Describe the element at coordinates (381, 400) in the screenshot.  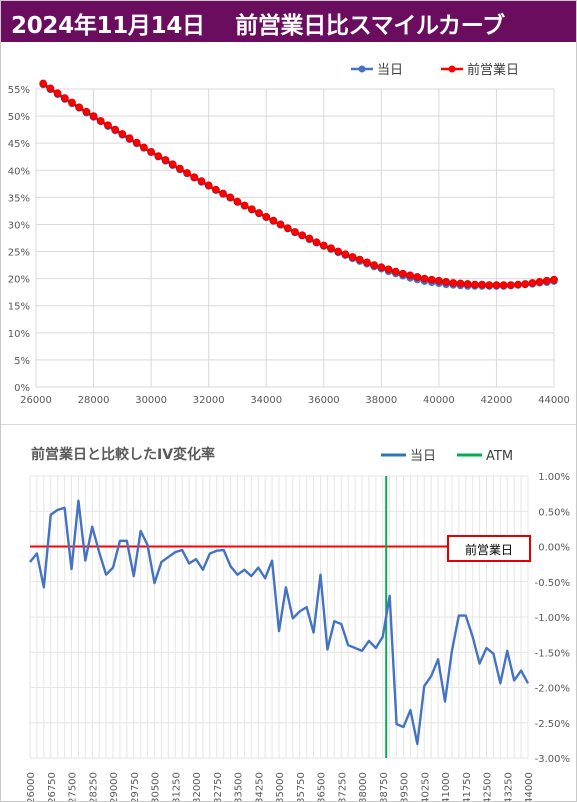
I see `chart1-x-tick-label: 38000` at that location.